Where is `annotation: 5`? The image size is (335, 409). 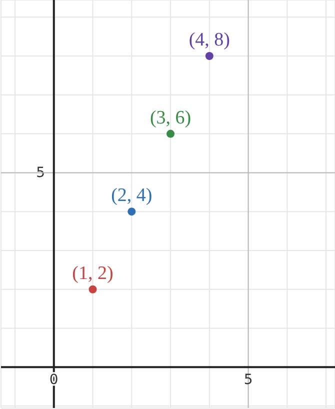 annotation: 5 is located at coordinates (41, 173).